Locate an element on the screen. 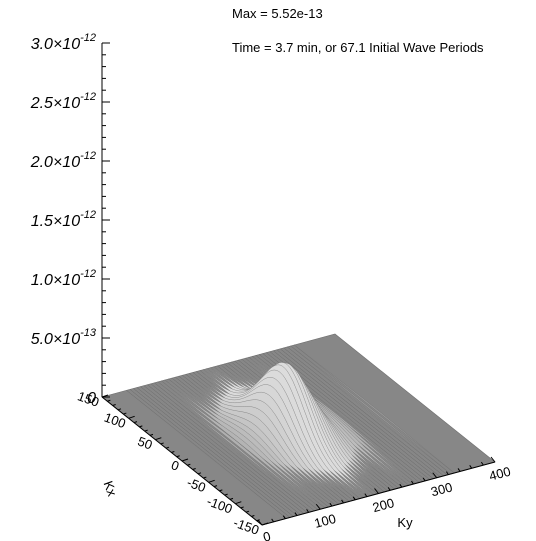  z-tick-label: 2.5×10⁻¹² is located at coordinates (63, 101).